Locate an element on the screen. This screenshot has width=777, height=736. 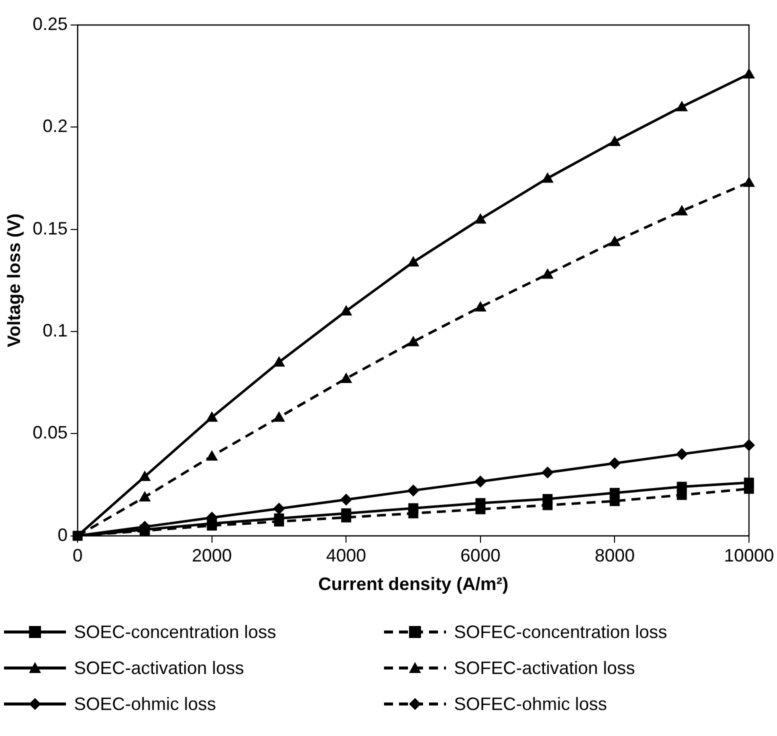
legend-label: SOFEC-activation loss is located at coordinates (545, 668).